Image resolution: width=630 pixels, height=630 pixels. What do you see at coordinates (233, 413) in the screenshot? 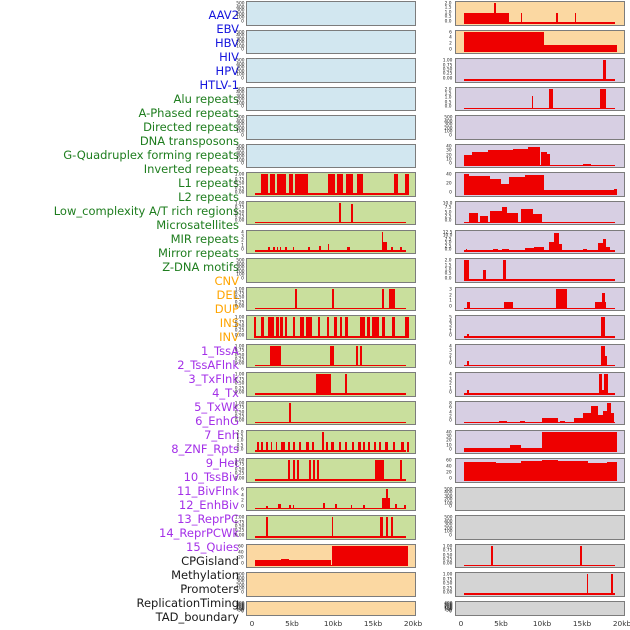
I see `y-axis-low-complexity-a-t-rich-regions: 1.00 0.75 0.50 0.25 0.00` at bounding box center [233, 413].